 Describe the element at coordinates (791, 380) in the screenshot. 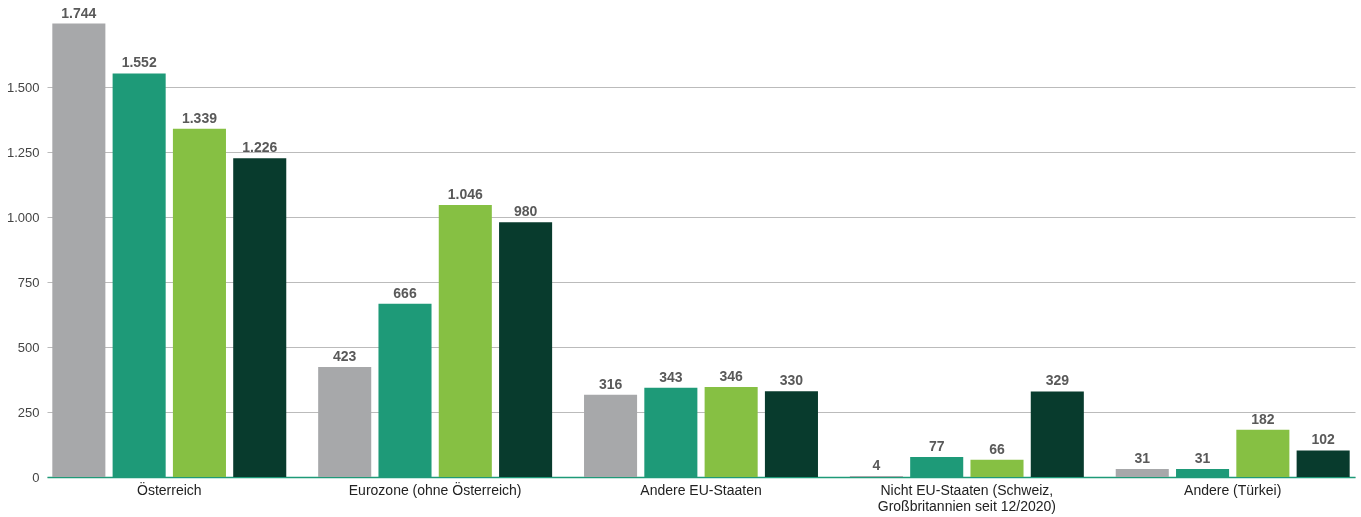

I see `data-label: 330` at that location.